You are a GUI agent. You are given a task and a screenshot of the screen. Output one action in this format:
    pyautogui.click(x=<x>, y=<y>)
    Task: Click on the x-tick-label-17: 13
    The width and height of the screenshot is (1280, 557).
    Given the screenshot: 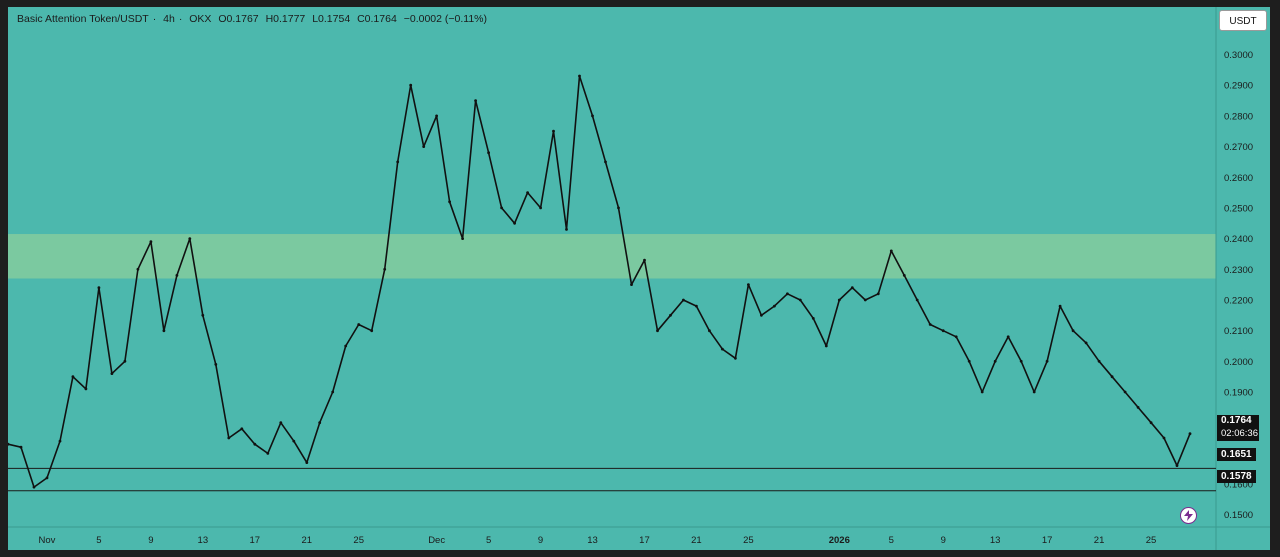 What is the action you would take?
    pyautogui.click(x=995, y=540)
    